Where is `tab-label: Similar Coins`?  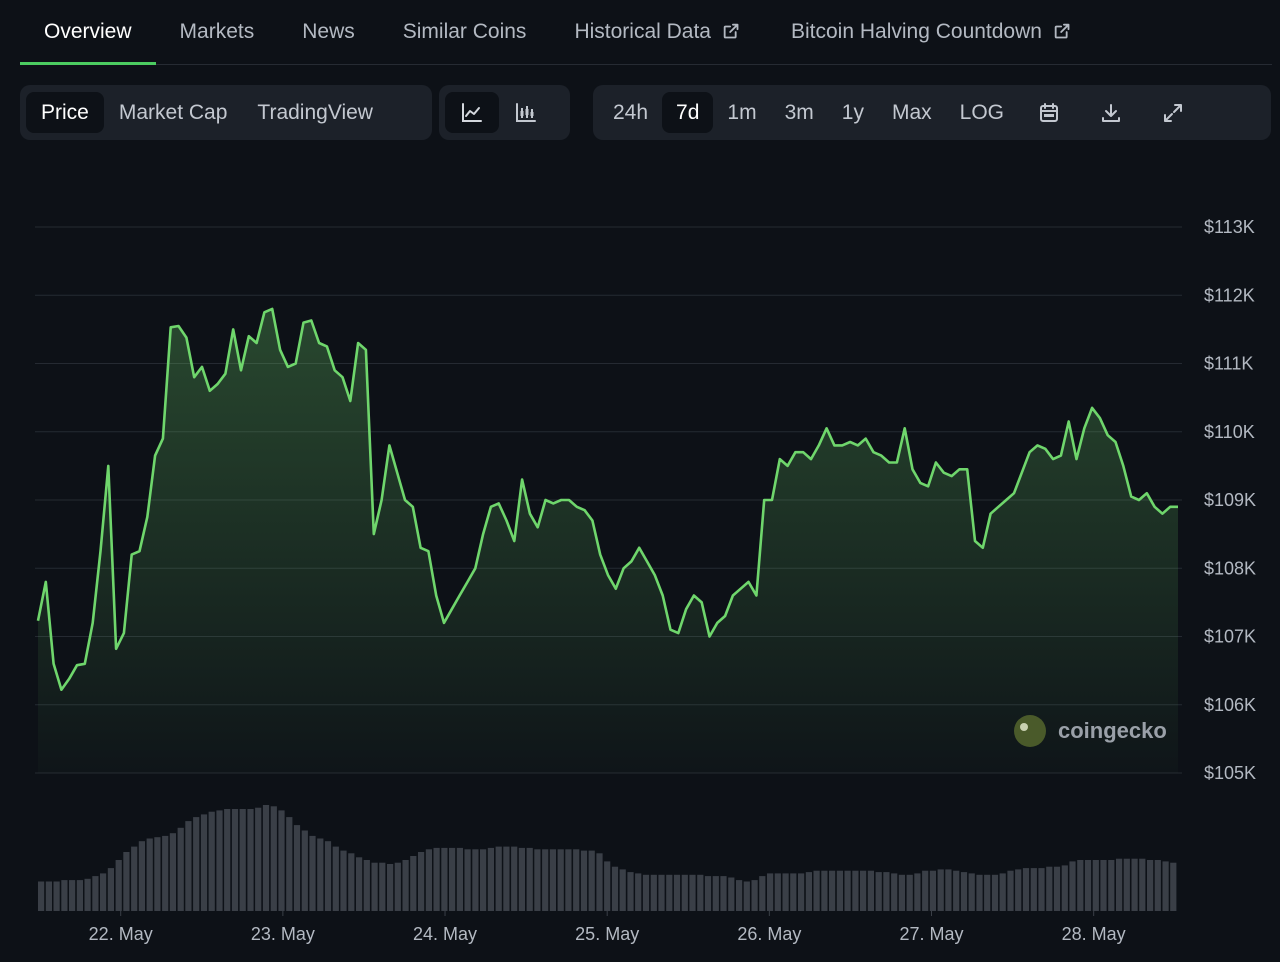
tab-label: Similar Coins is located at coordinates (464, 31).